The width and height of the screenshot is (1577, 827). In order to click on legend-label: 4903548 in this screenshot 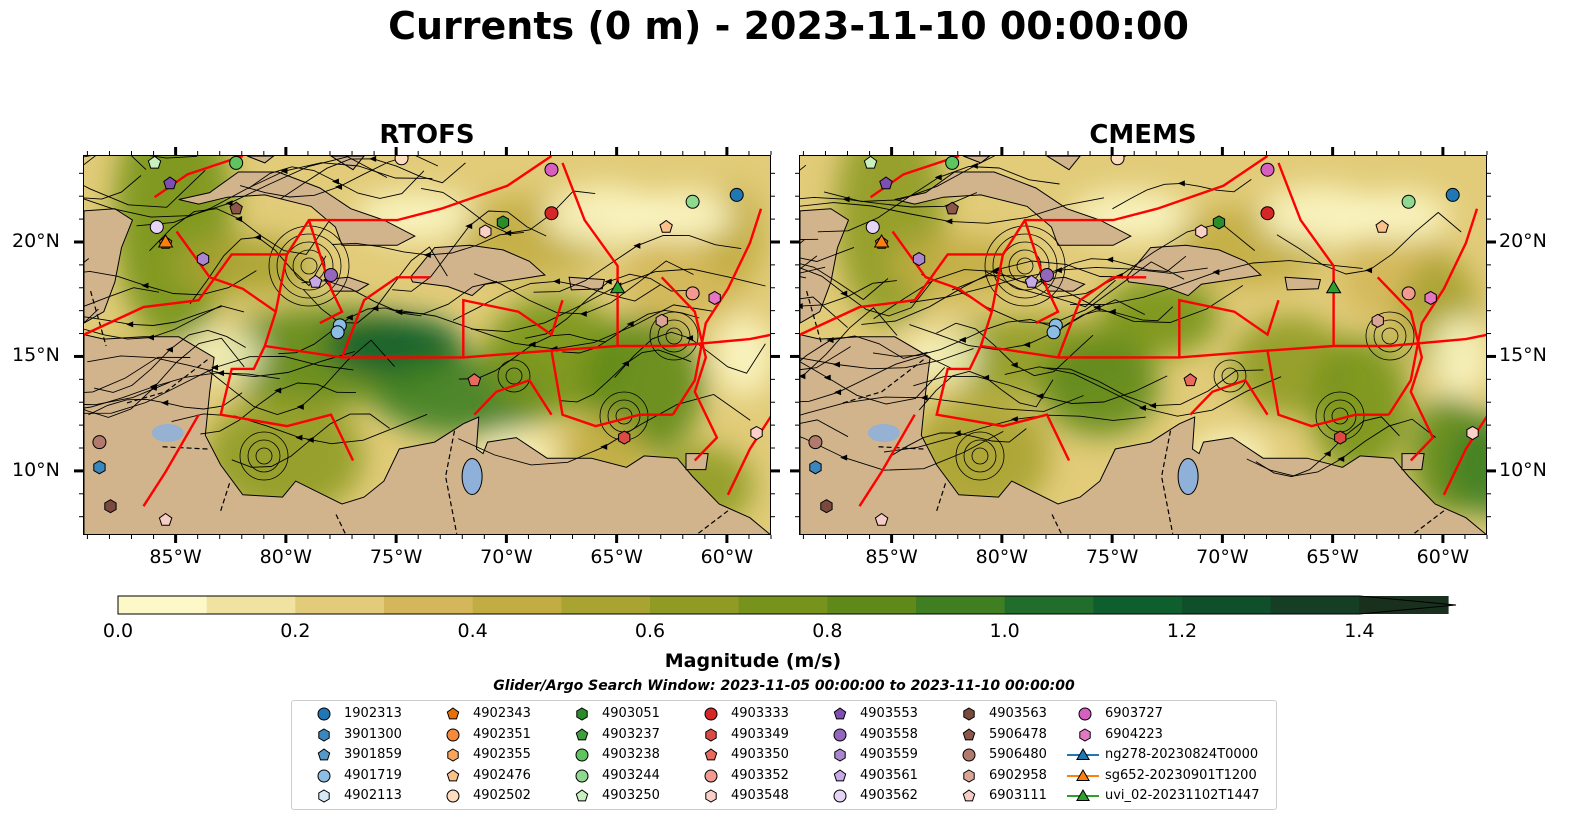, I will do `click(760, 796)`.